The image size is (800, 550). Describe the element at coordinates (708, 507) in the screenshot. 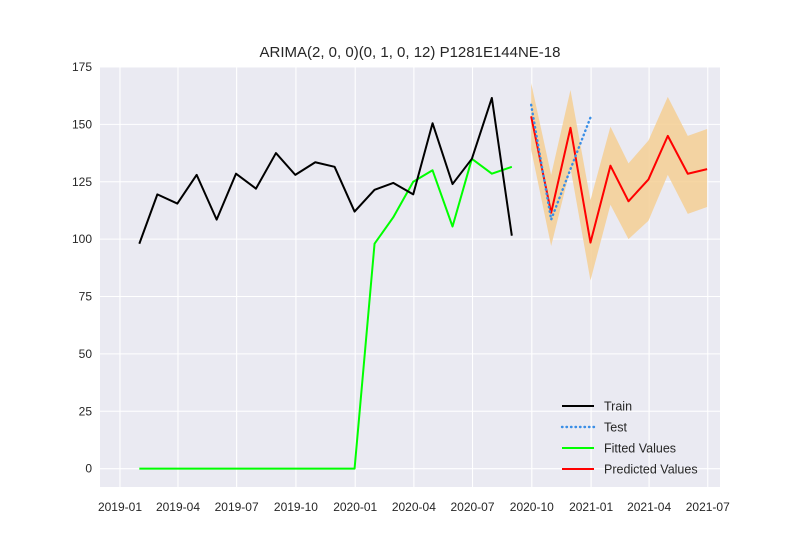

I see `x-tick-label: 2021-07` at that location.